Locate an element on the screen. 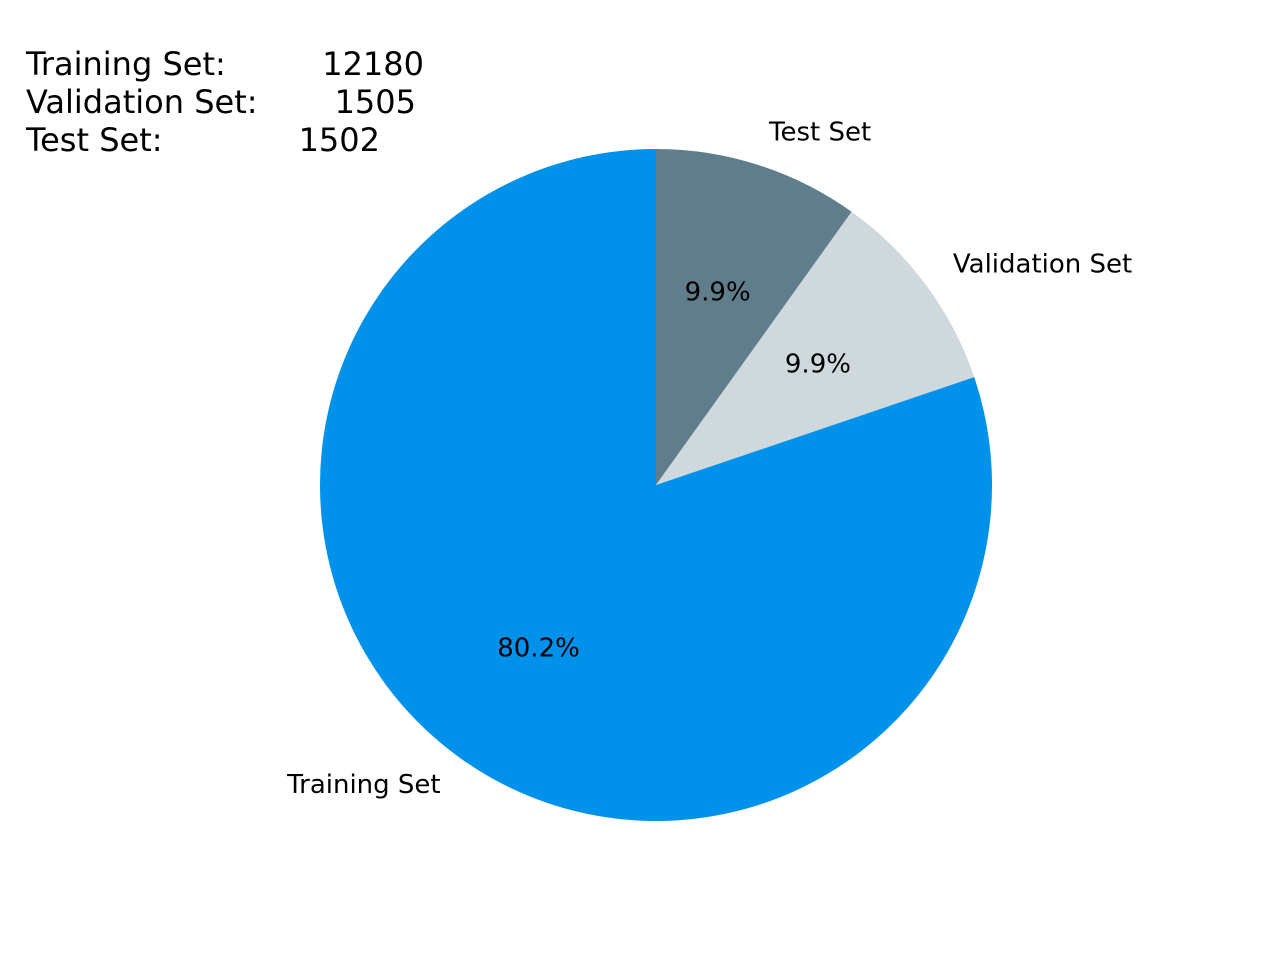 The height and width of the screenshot is (960, 1280). summary-row-test: Test Set: 1502 is located at coordinates (225, 140).